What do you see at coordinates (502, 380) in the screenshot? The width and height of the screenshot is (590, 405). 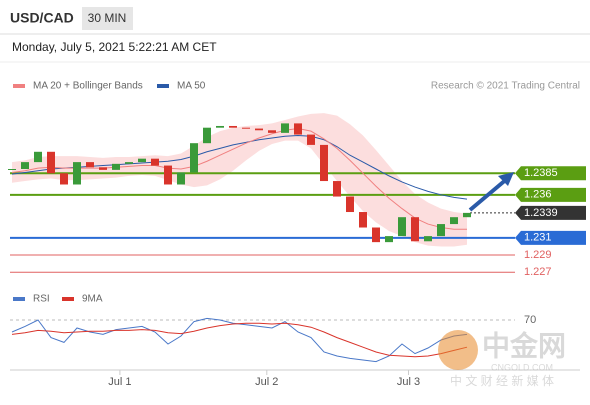 I see `watermark-tagline: 中 文 财 经 新 媒 体` at bounding box center [502, 380].